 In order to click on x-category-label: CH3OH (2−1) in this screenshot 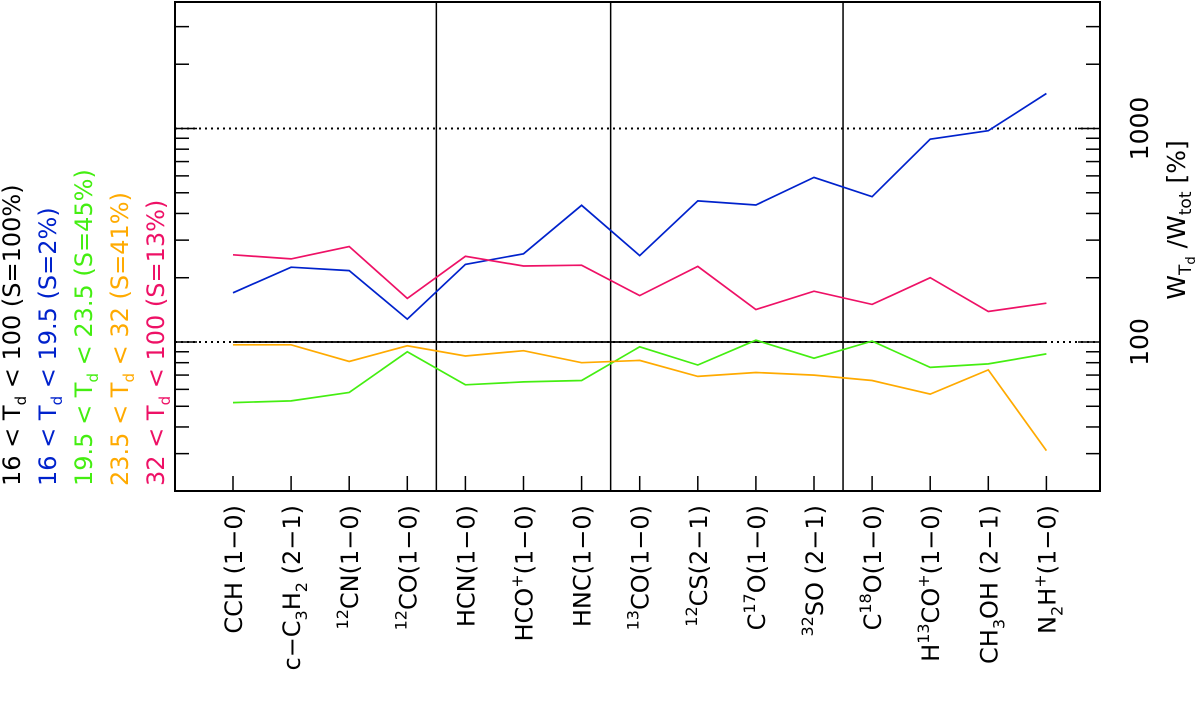, I will do `click(991, 584)`.